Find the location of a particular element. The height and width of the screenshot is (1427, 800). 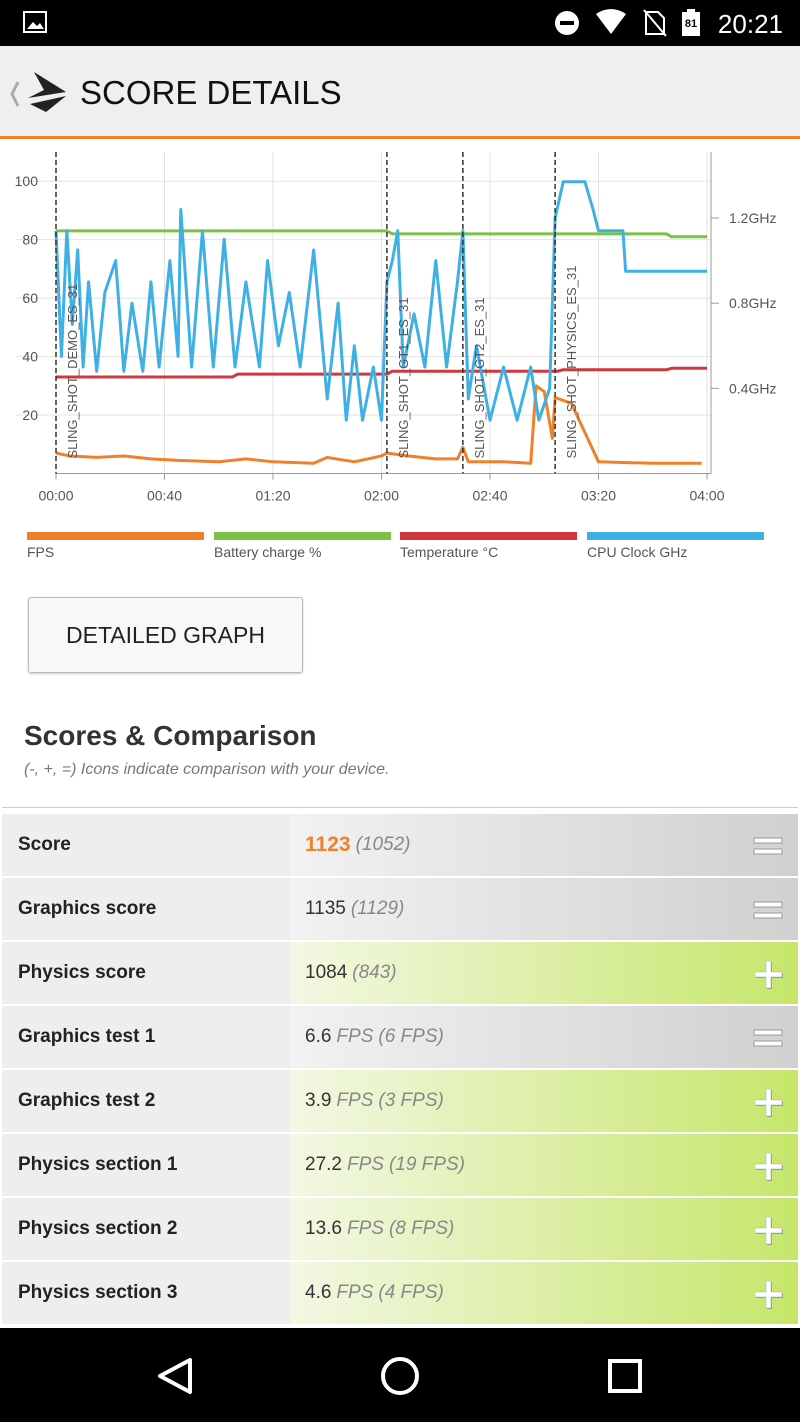

row-reference: (8 FPS) is located at coordinates (421, 1228).